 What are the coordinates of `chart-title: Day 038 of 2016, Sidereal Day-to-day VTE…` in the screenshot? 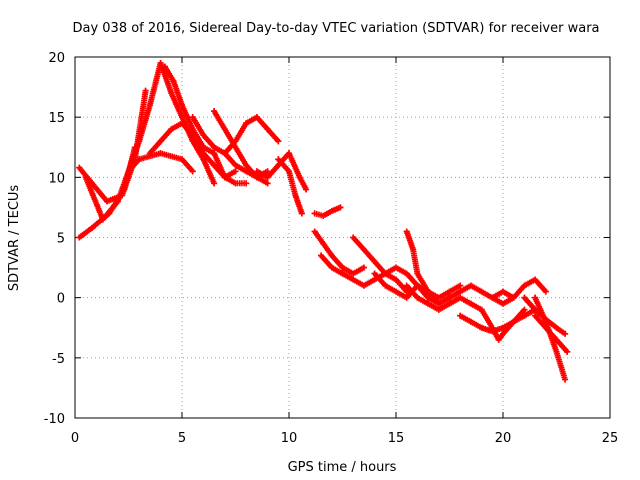 It's located at (335, 28).